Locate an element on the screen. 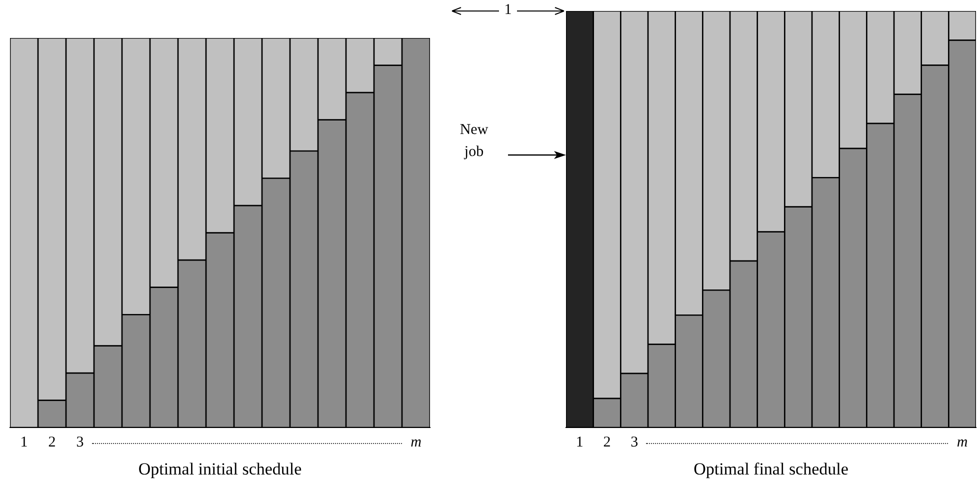 This screenshot has height=488, width=978. text: Optimal final schedule is located at coordinates (771, 468).